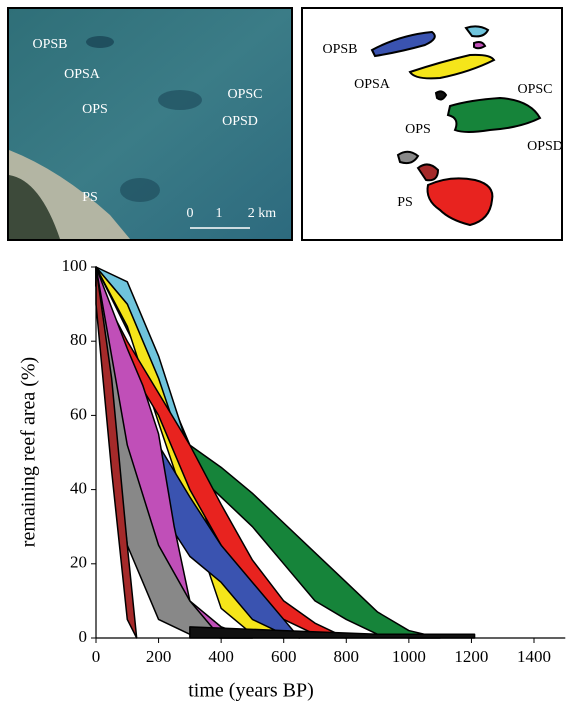 Image resolution: width=570 pixels, height=713 pixels. I want to click on y-tick-label: 20, so click(78, 562).